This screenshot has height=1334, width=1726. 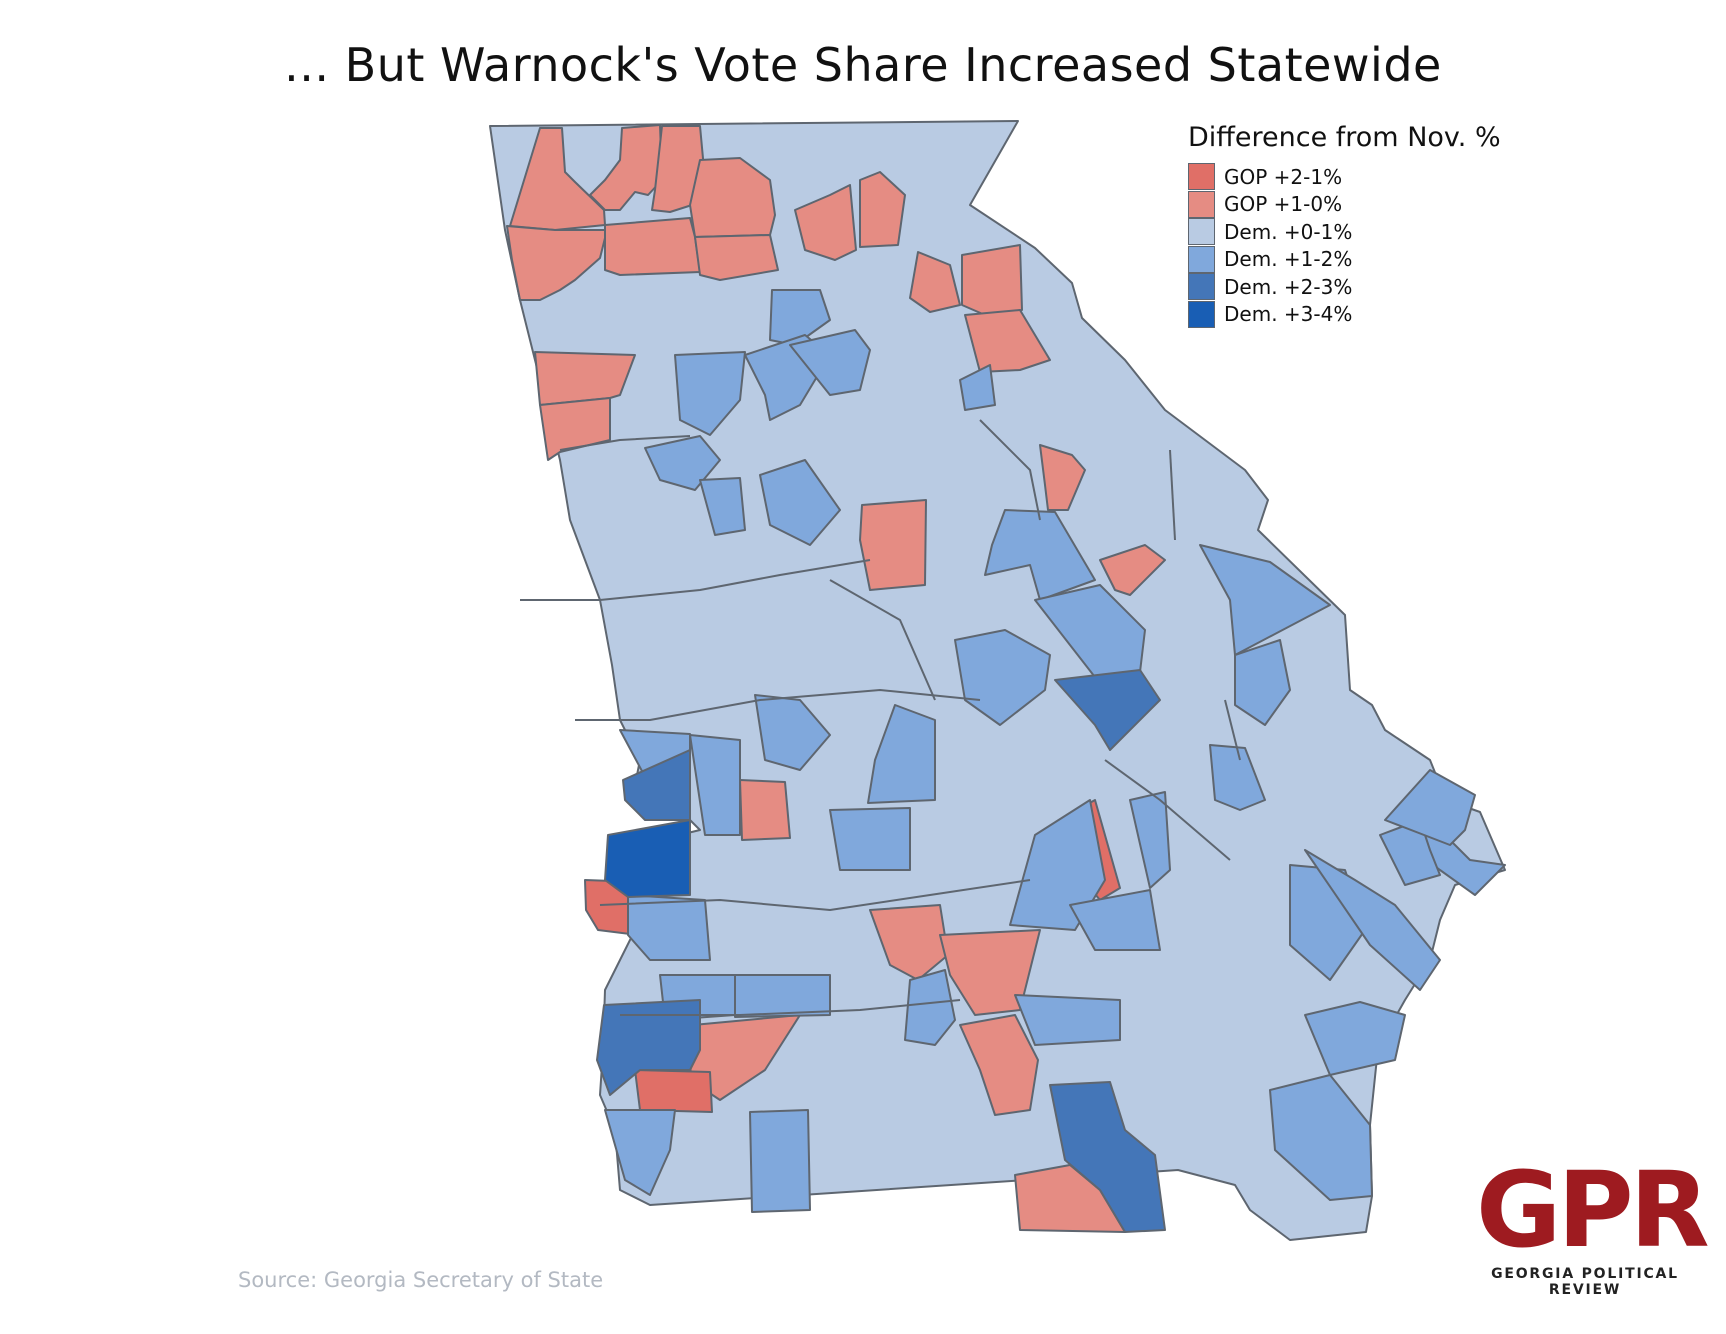 What do you see at coordinates (1593, 1210) in the screenshot?
I see `logo-mark: GPR` at bounding box center [1593, 1210].